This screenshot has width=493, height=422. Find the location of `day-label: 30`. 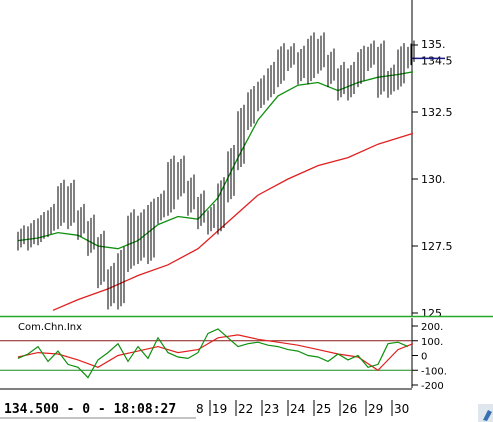

day-label: 30 is located at coordinates (401, 409).